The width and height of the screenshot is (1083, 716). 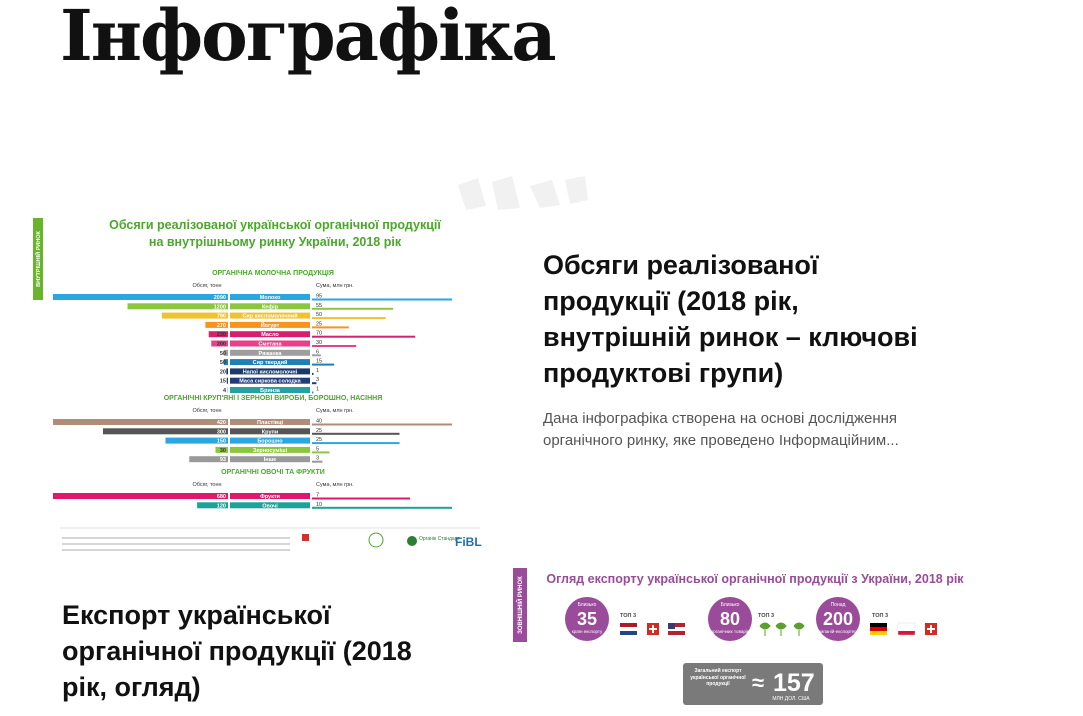 I want to click on sum-label: 1, so click(x=317, y=371).